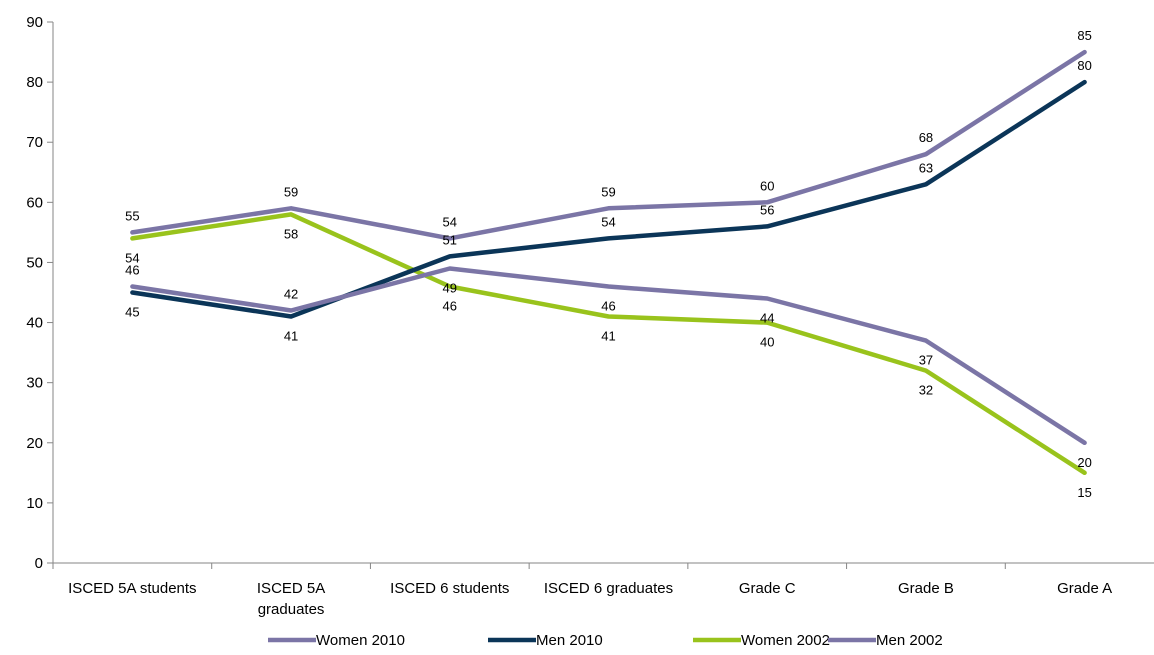  What do you see at coordinates (909, 640) in the screenshot?
I see `legend-label: Men 2002` at bounding box center [909, 640].